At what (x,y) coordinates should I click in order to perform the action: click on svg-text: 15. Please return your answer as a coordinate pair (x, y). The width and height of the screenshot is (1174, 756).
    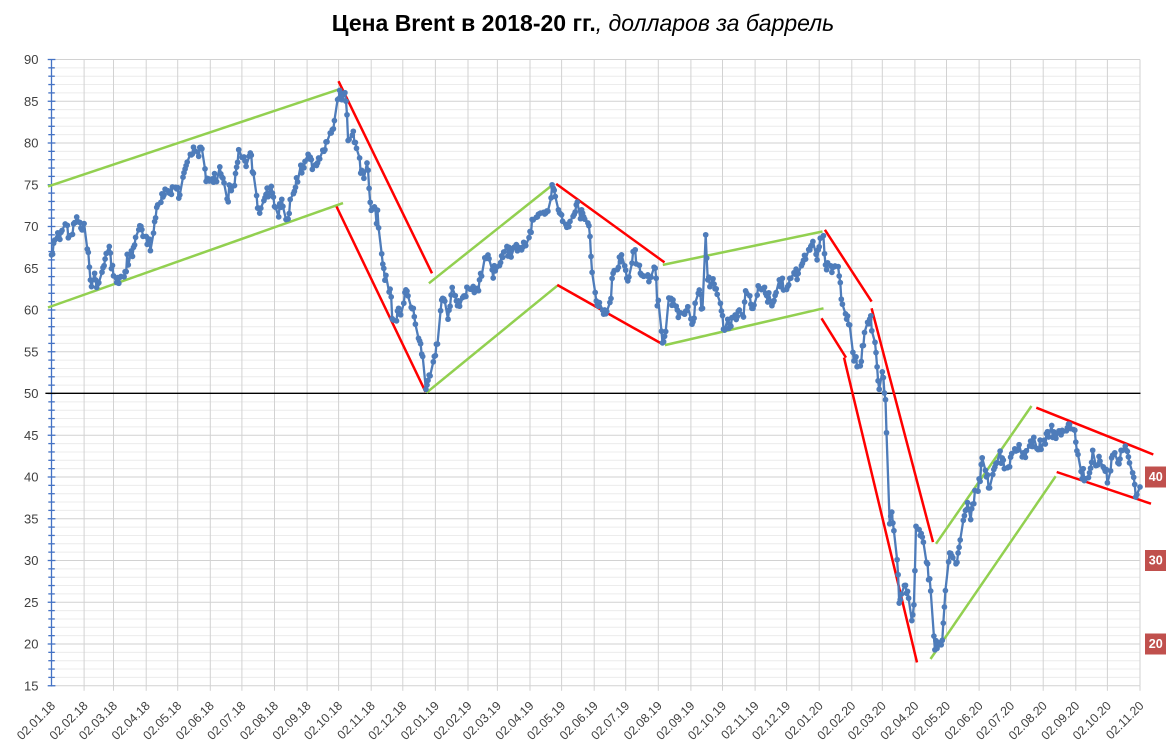
    Looking at the image, I should click on (31, 686).